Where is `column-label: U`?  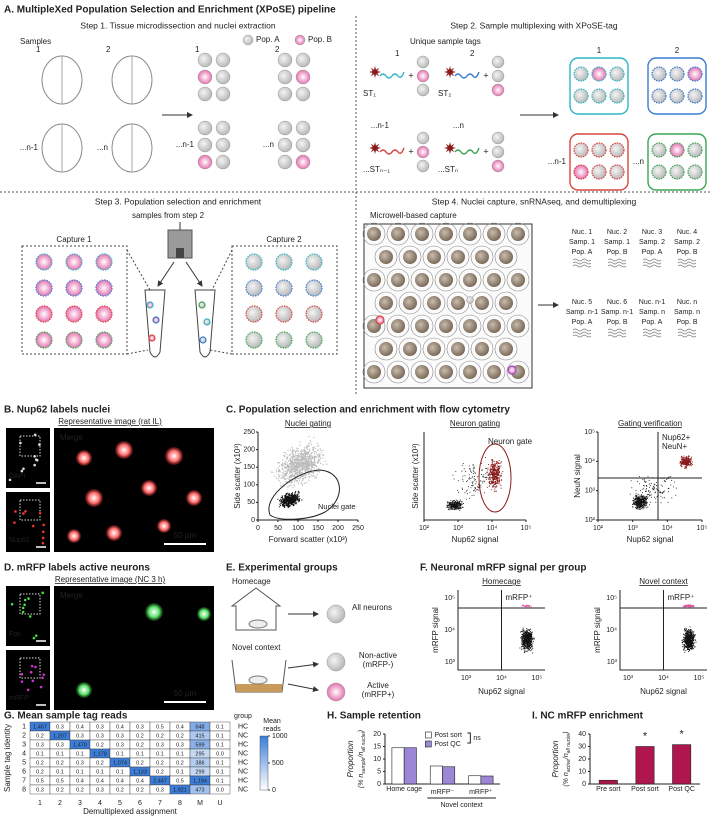
column-label: U is located at coordinates (219, 803).